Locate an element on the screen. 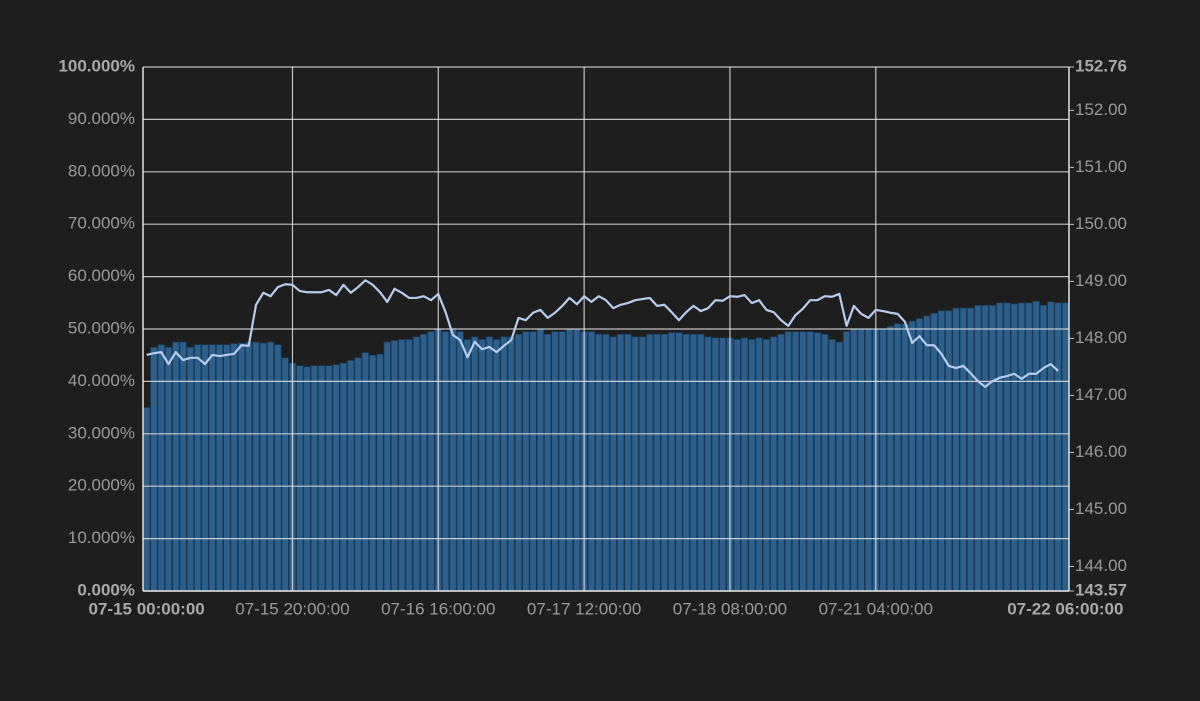 Image resolution: width=1200 pixels, height=701 pixels. y2-tick-label: 145.00 is located at coordinates (1101, 508).